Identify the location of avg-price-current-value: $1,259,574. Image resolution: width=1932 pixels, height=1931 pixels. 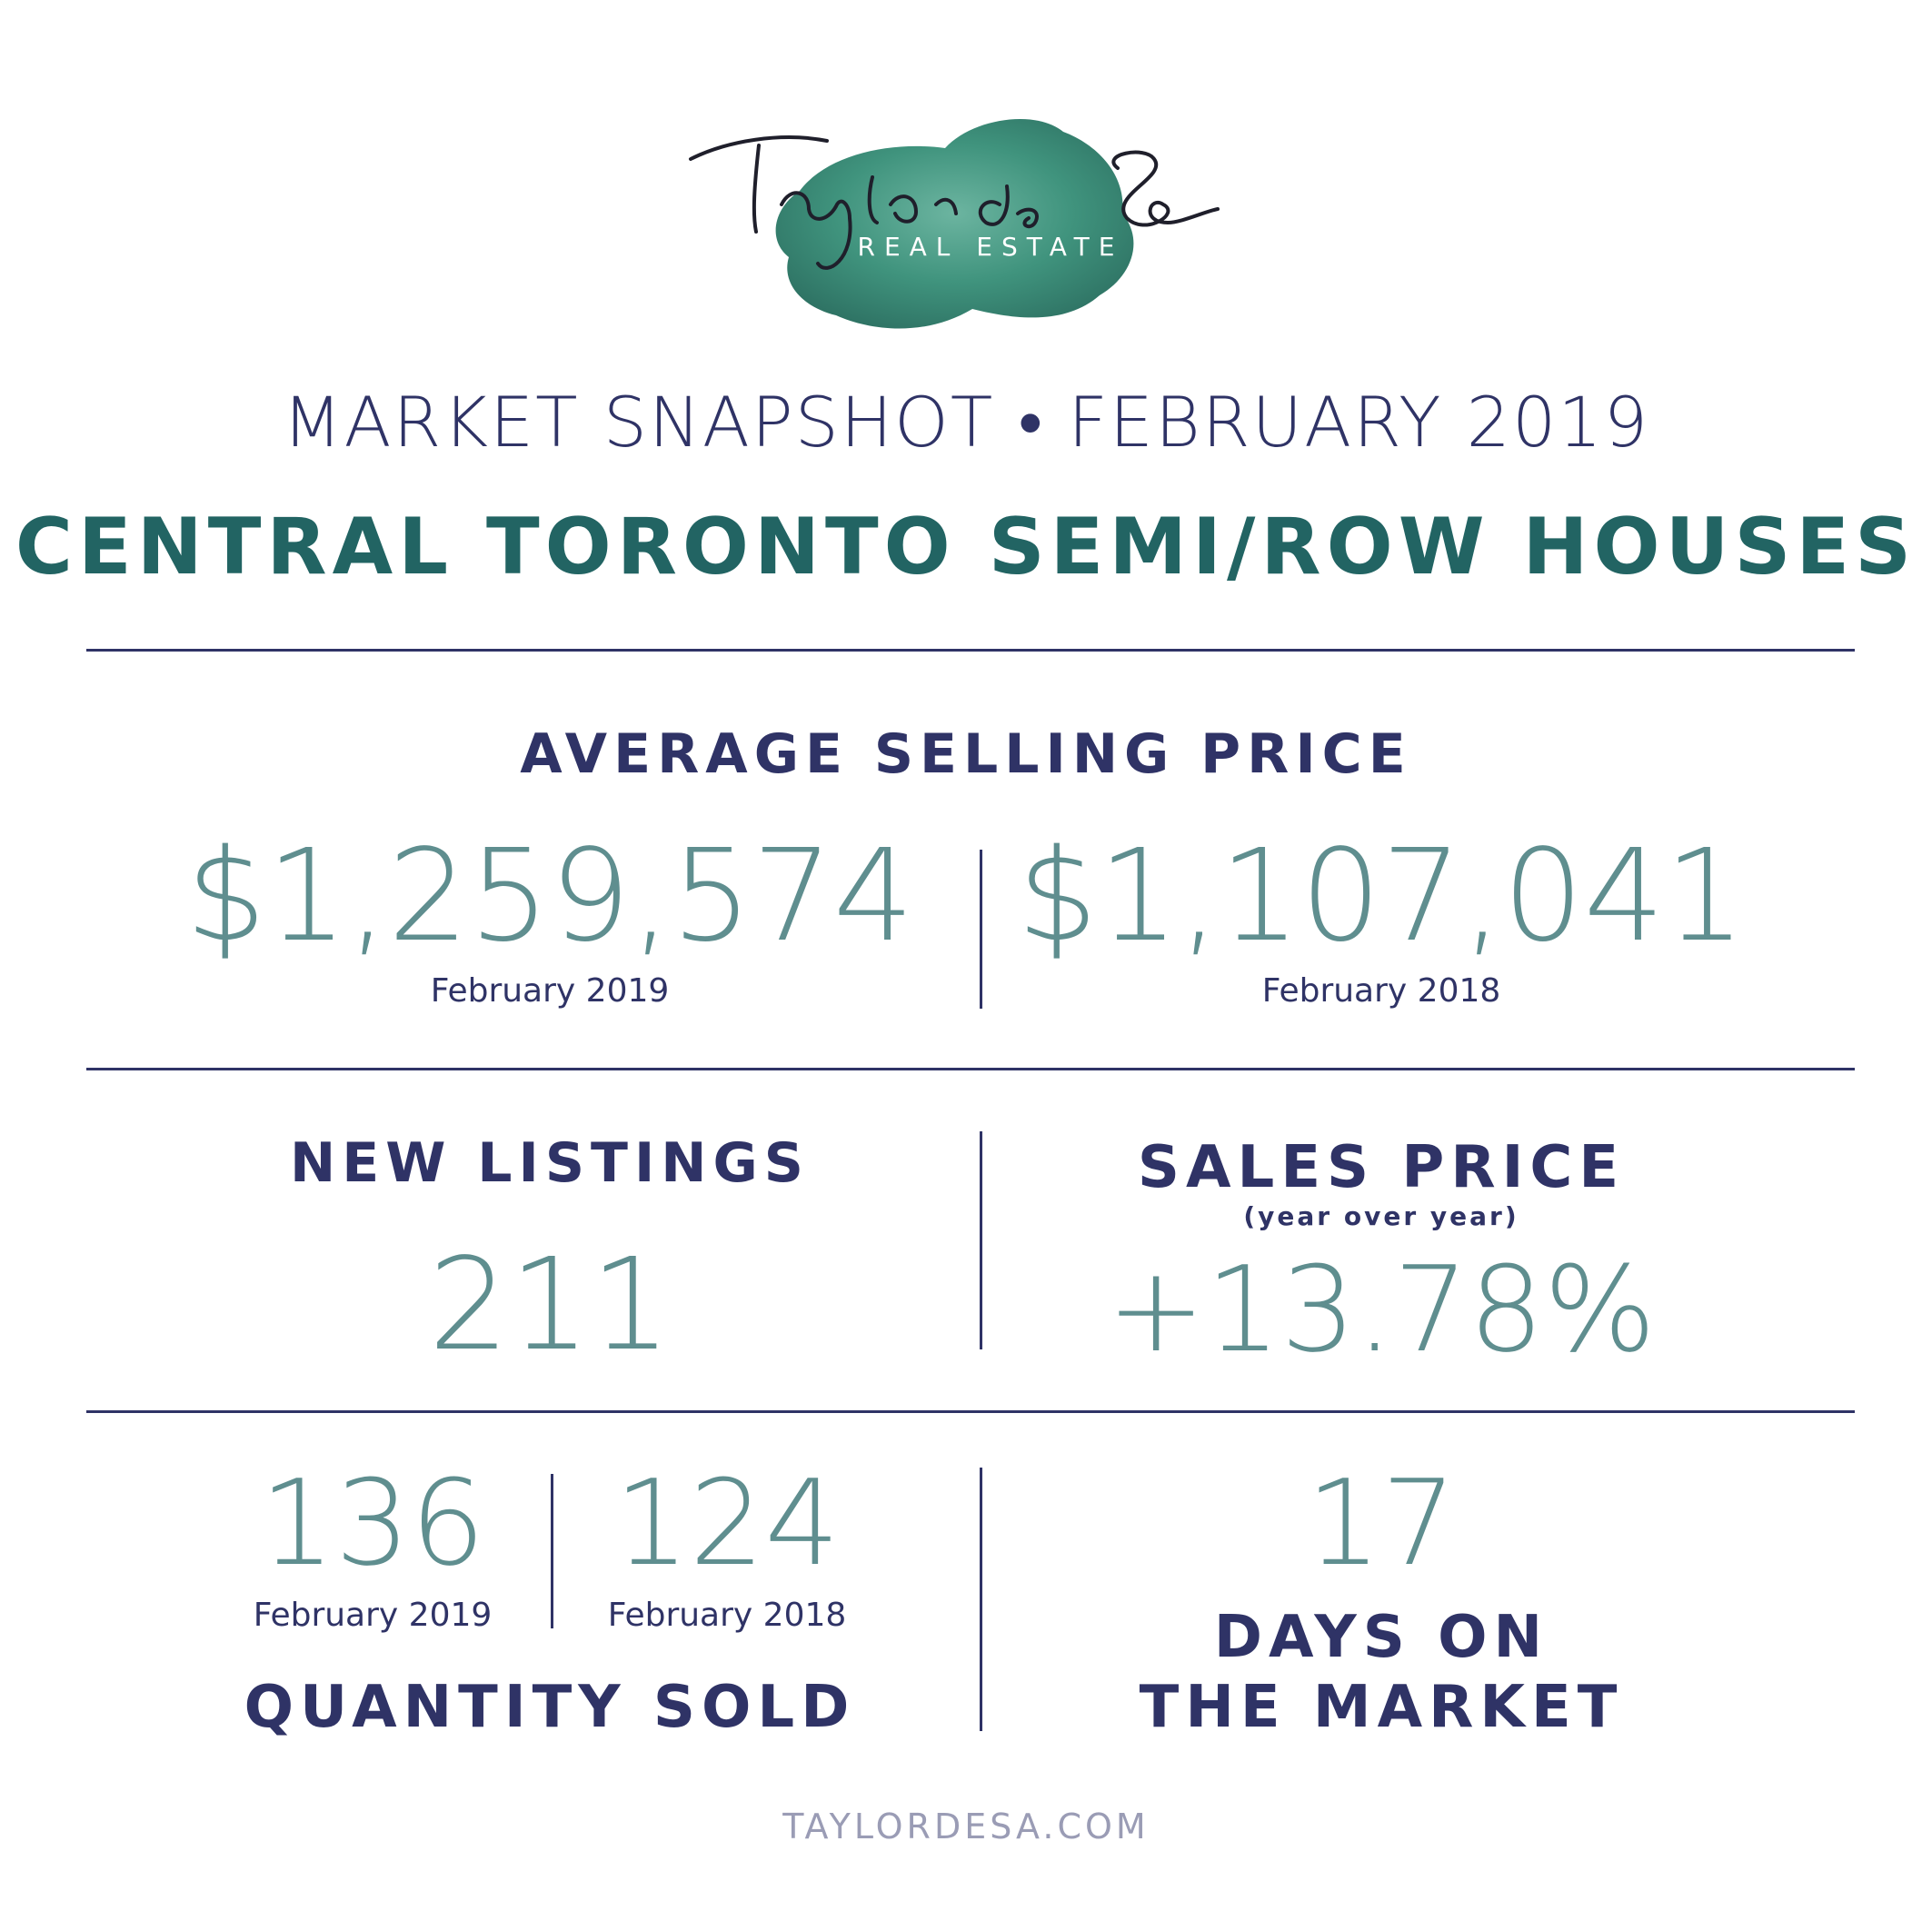
(549, 896).